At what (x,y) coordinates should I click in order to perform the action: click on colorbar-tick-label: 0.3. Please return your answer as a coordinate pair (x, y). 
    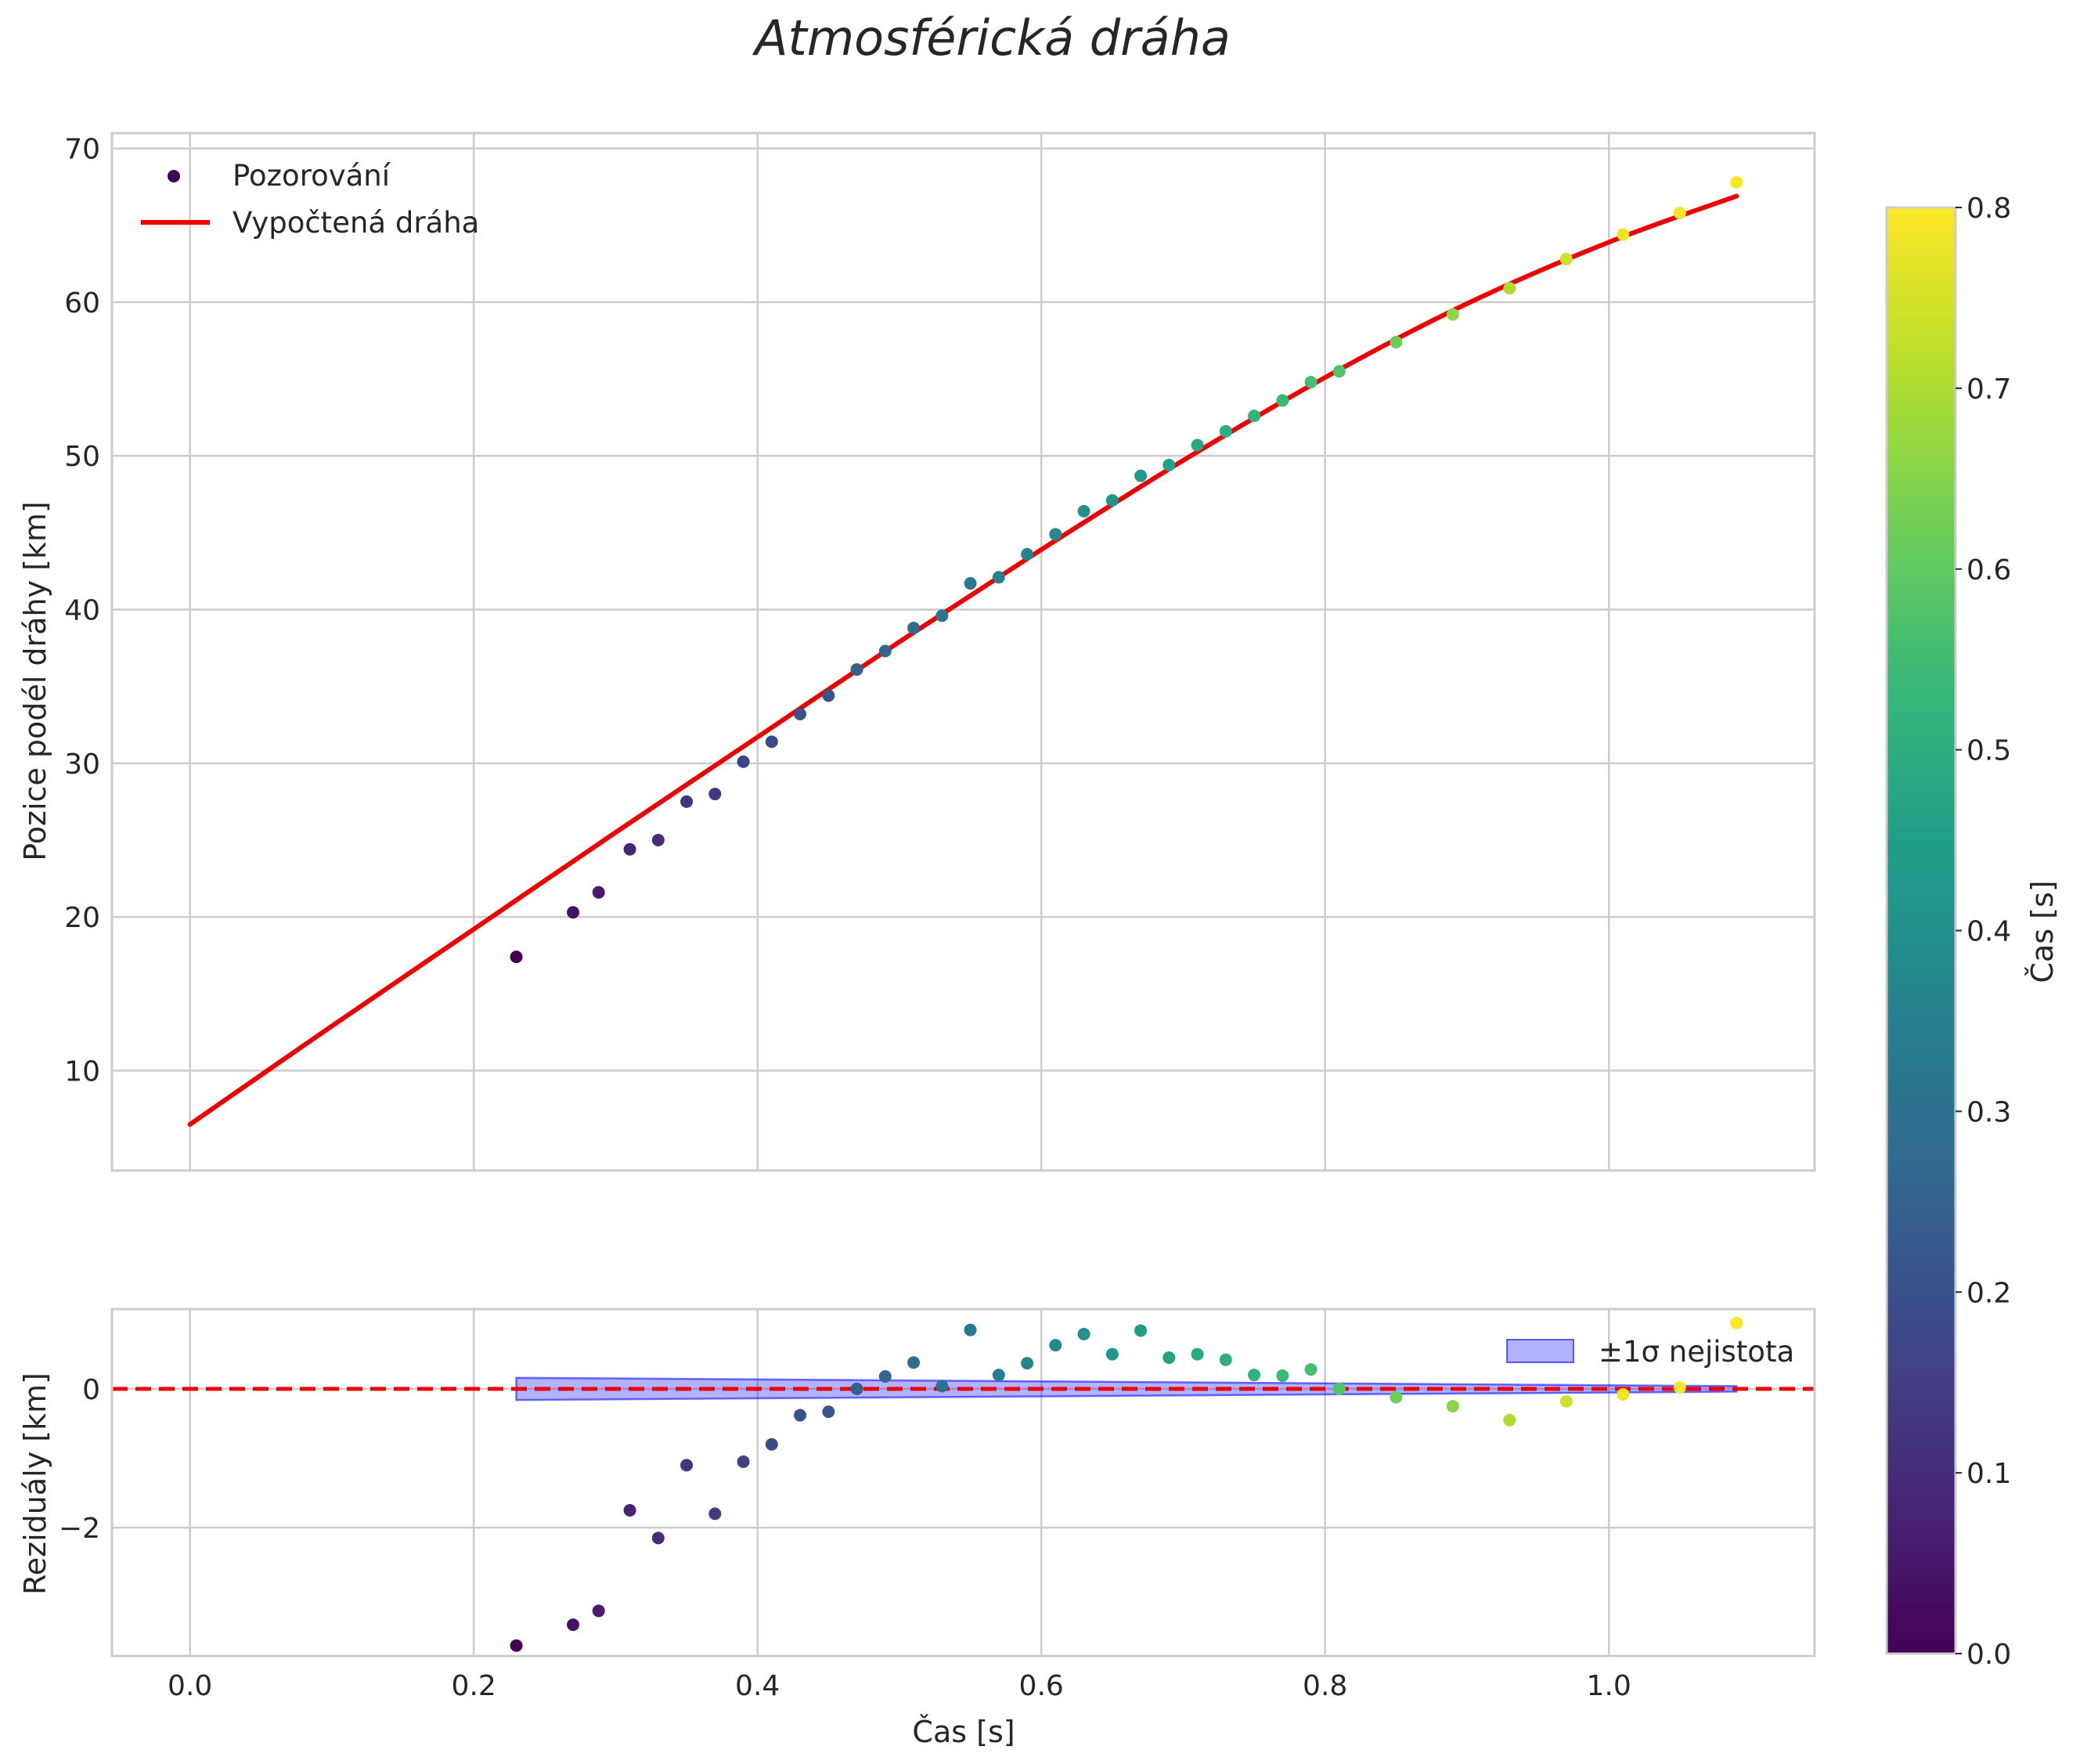
    Looking at the image, I should click on (1988, 1112).